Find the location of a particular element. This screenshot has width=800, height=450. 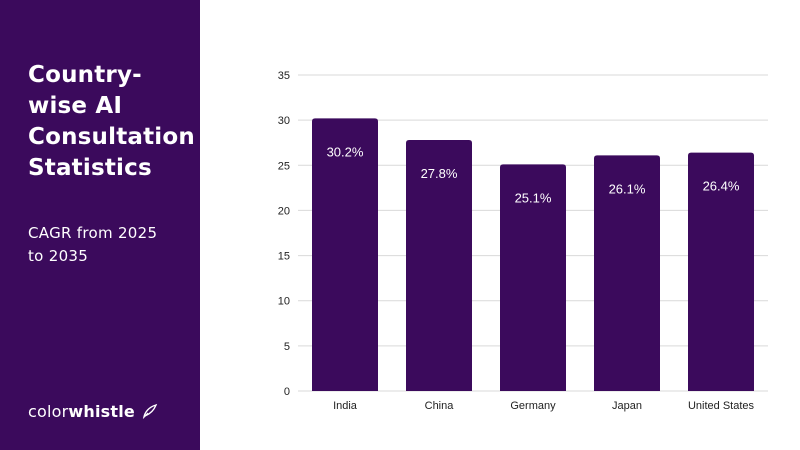

y-tick-label: 10 is located at coordinates (284, 302).